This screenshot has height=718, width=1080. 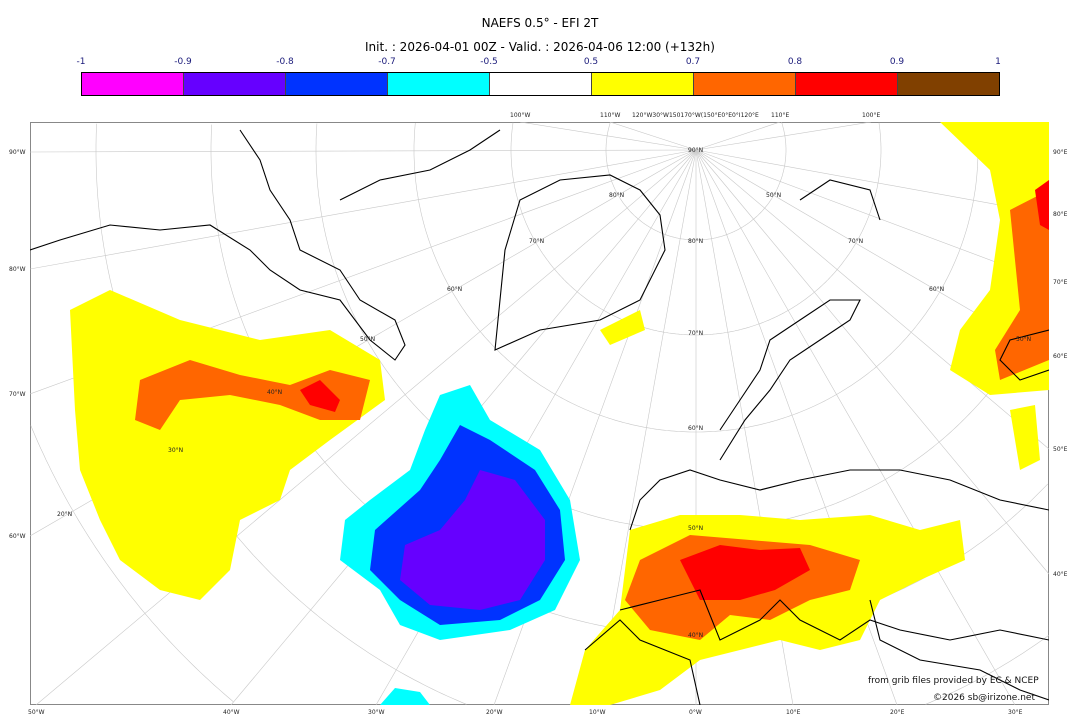 I want to click on axis-label-bottom: 50°W, so click(x=36, y=712).